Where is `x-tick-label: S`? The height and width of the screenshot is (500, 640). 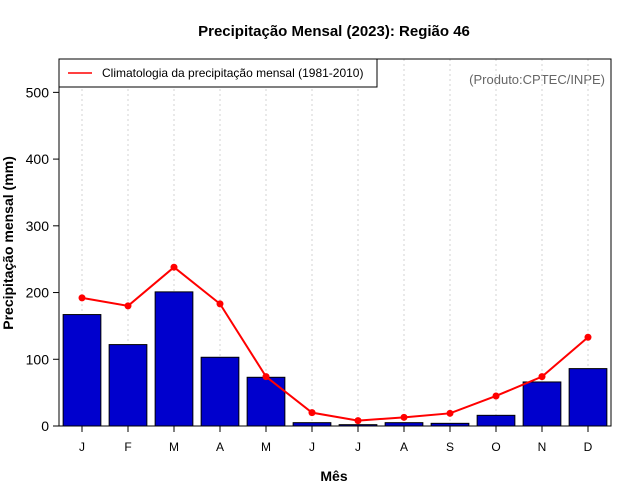
x-tick-label: S is located at coordinates (450, 447).